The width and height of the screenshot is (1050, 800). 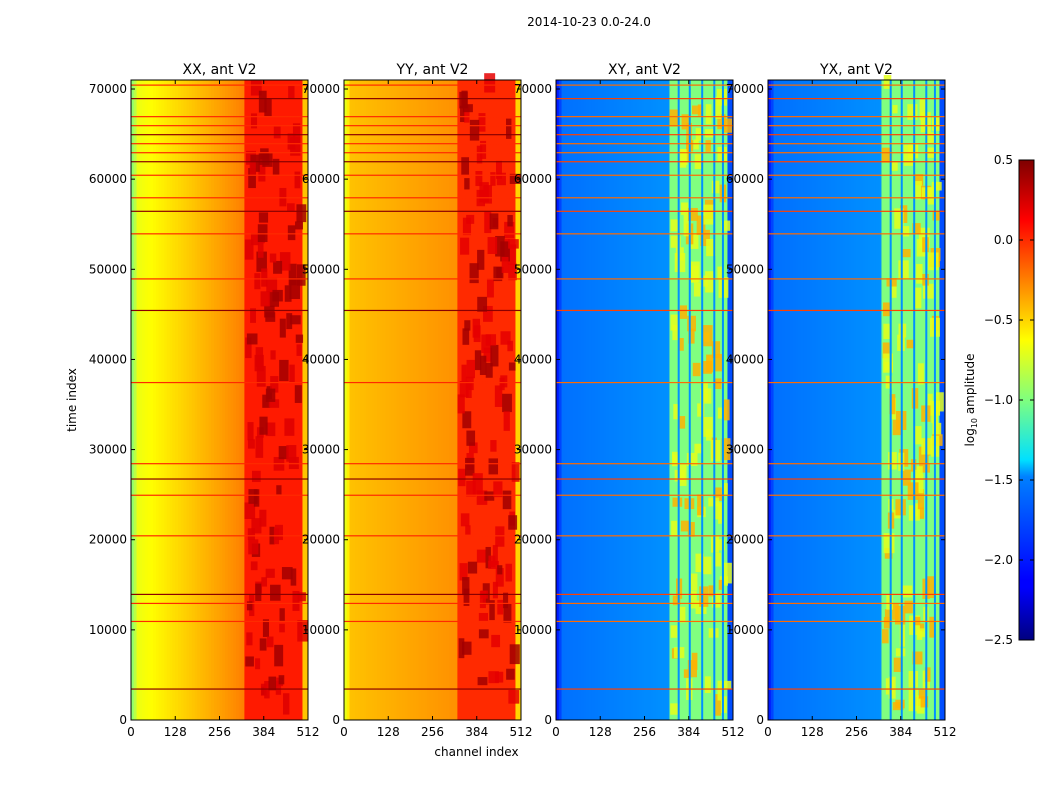 What do you see at coordinates (768, 732) in the screenshot?
I see `x-tick-label: 0` at bounding box center [768, 732].